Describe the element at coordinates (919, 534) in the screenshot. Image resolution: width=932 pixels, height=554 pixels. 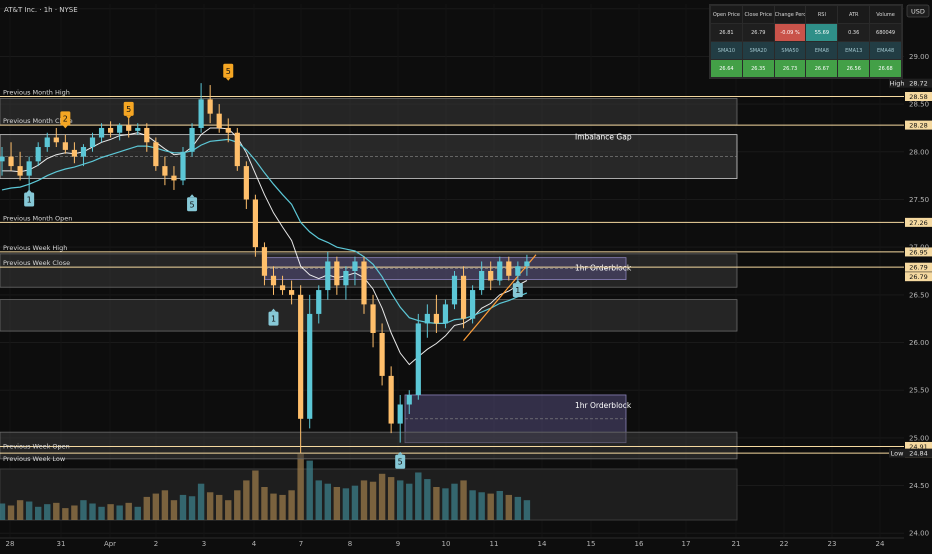
I see `y-tick-label: 24.00` at that location.